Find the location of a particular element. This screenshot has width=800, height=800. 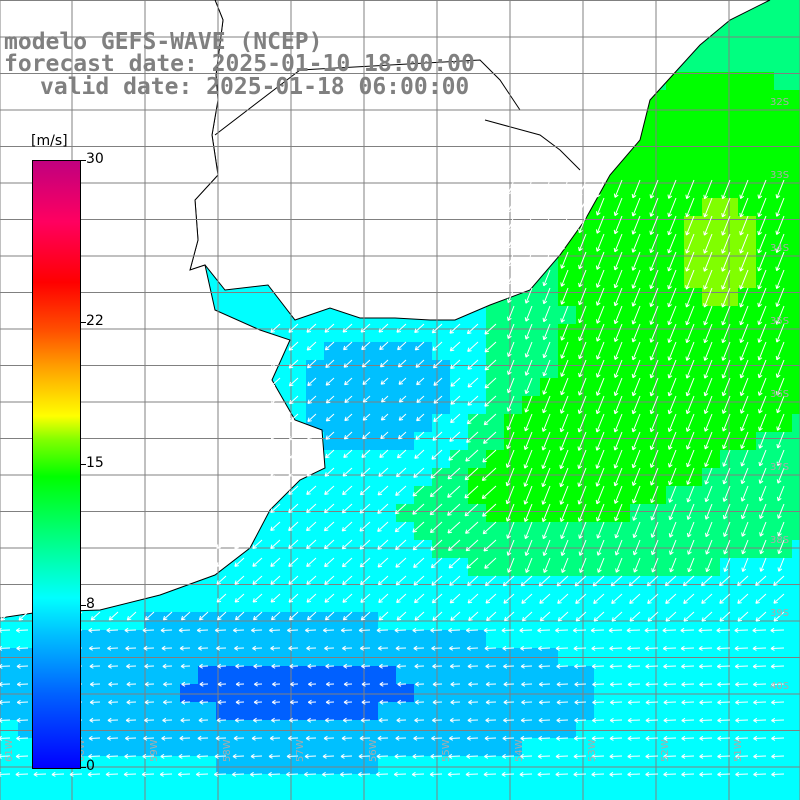

colorbar-tick-label: 30 is located at coordinates (95, 159).